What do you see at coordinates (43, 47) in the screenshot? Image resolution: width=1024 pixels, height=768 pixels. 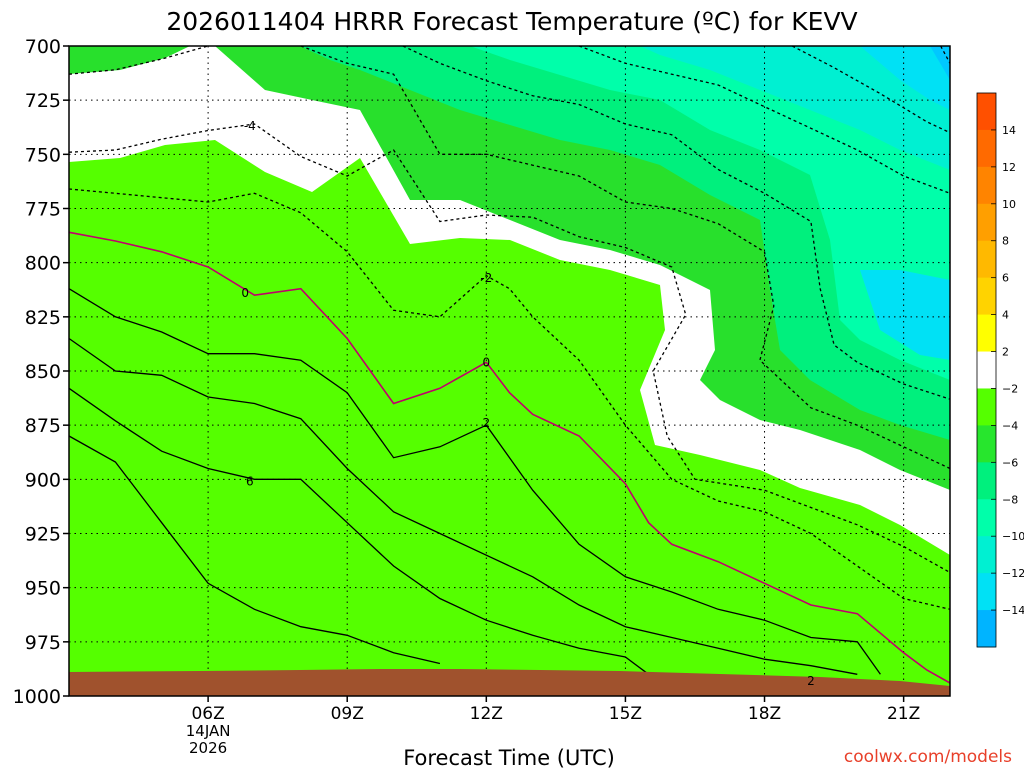 I see `y-tick-label-700: 700` at bounding box center [43, 47].